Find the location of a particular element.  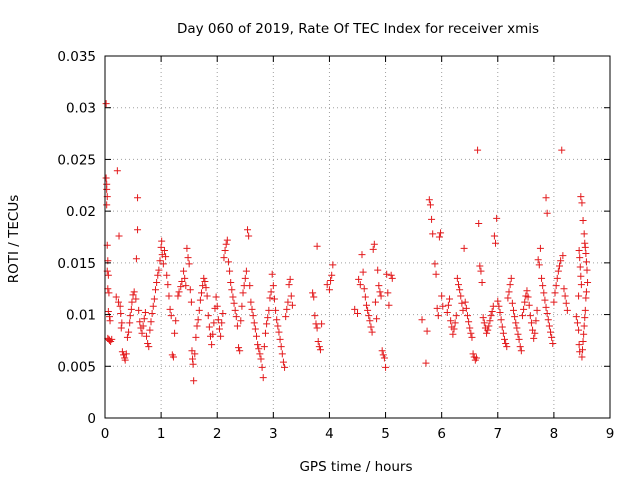

y-tick-label: 0.03 is located at coordinates (81, 109).